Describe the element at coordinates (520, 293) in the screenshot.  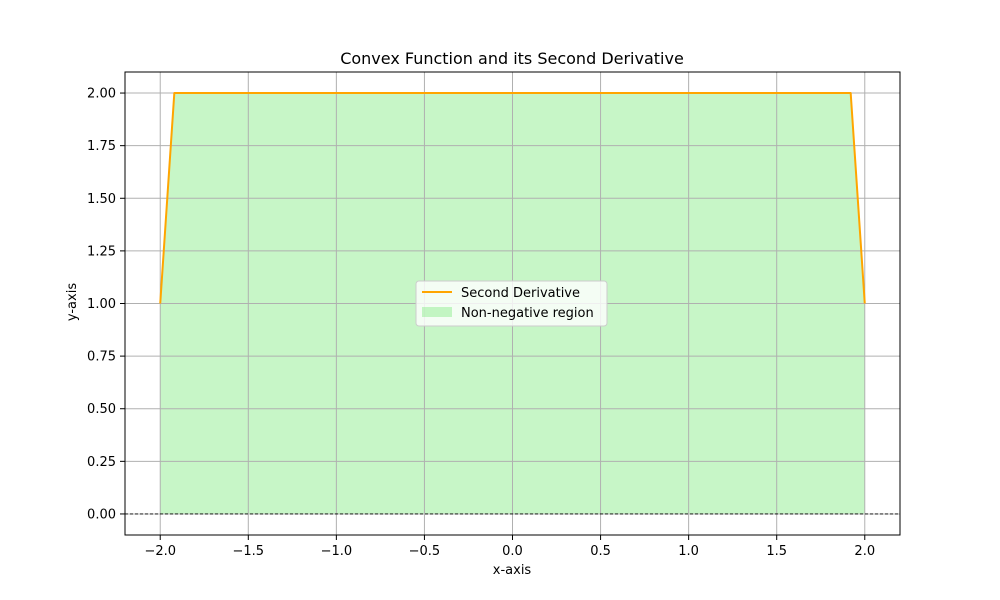
I see `legend-label-second-derivative: Second Derivative` at that location.